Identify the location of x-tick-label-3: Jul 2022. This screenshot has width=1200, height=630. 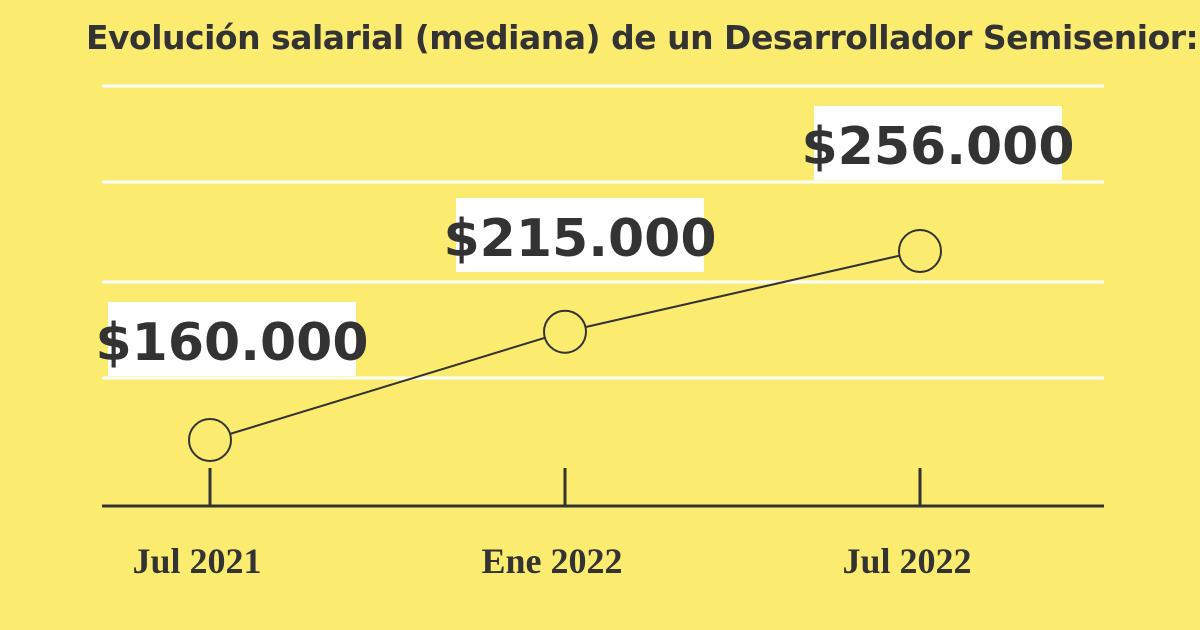
(906, 561).